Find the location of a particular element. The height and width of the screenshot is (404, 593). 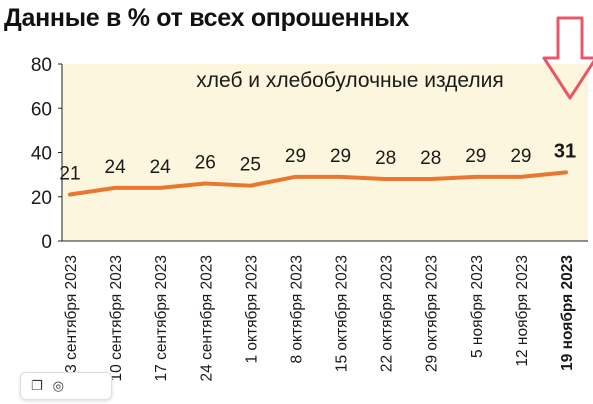

x-tick-label: 5 ноября 2023 is located at coordinates (477, 306).